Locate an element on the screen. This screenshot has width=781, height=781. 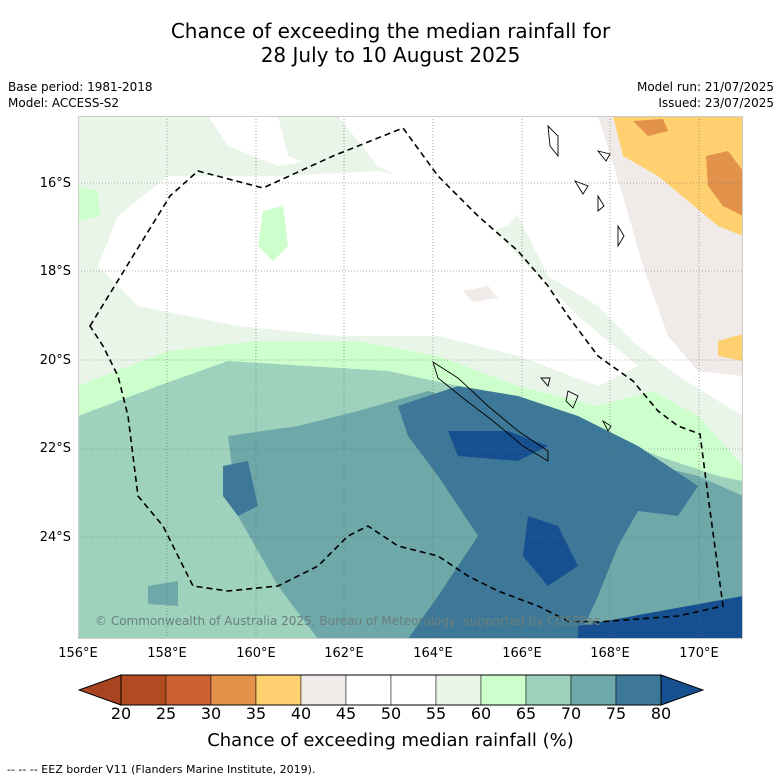
colorbar-extend-low is located at coordinates (100, 690).